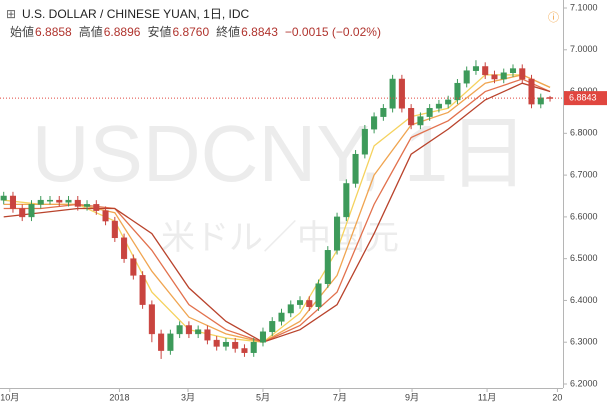 This screenshot has height=406, width=608. I want to click on alert-icon: ⓘ, so click(553, 17).